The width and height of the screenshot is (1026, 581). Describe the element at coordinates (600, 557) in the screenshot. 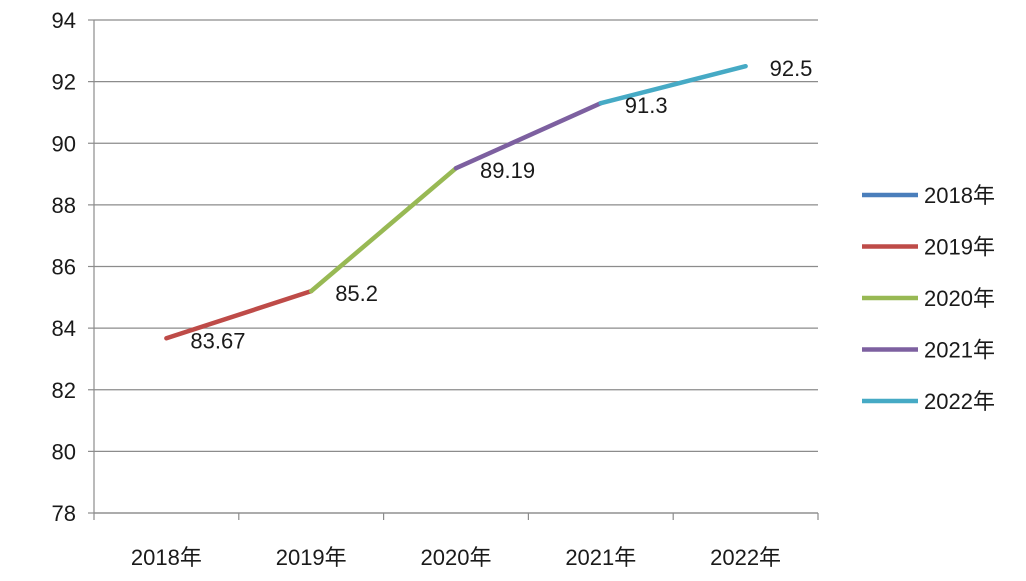

I see `x-tick-label: 2021年` at that location.